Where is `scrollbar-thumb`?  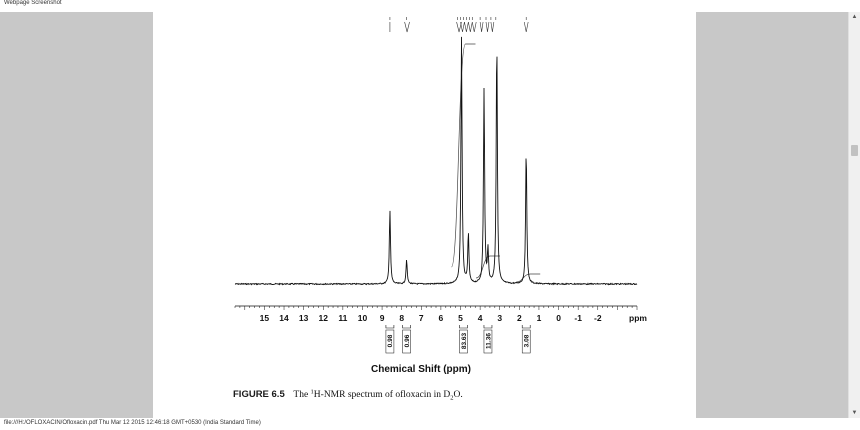 scrollbar-thumb is located at coordinates (854, 150).